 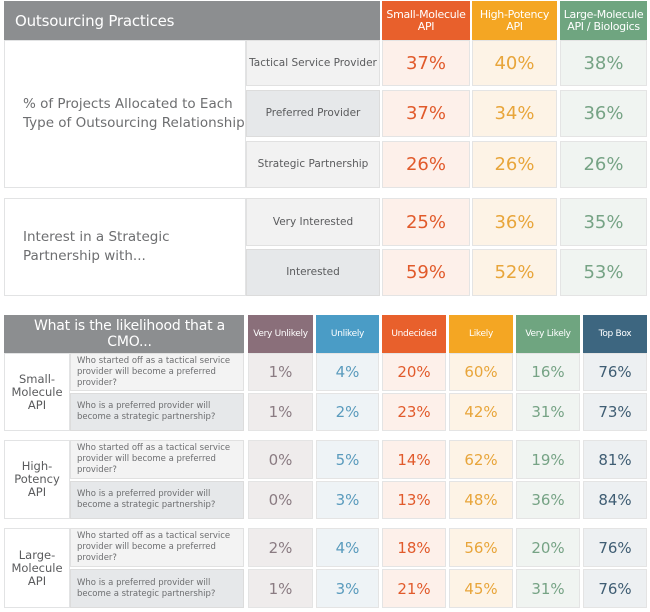 I want to click on value-cell: 59%, so click(x=426, y=272).